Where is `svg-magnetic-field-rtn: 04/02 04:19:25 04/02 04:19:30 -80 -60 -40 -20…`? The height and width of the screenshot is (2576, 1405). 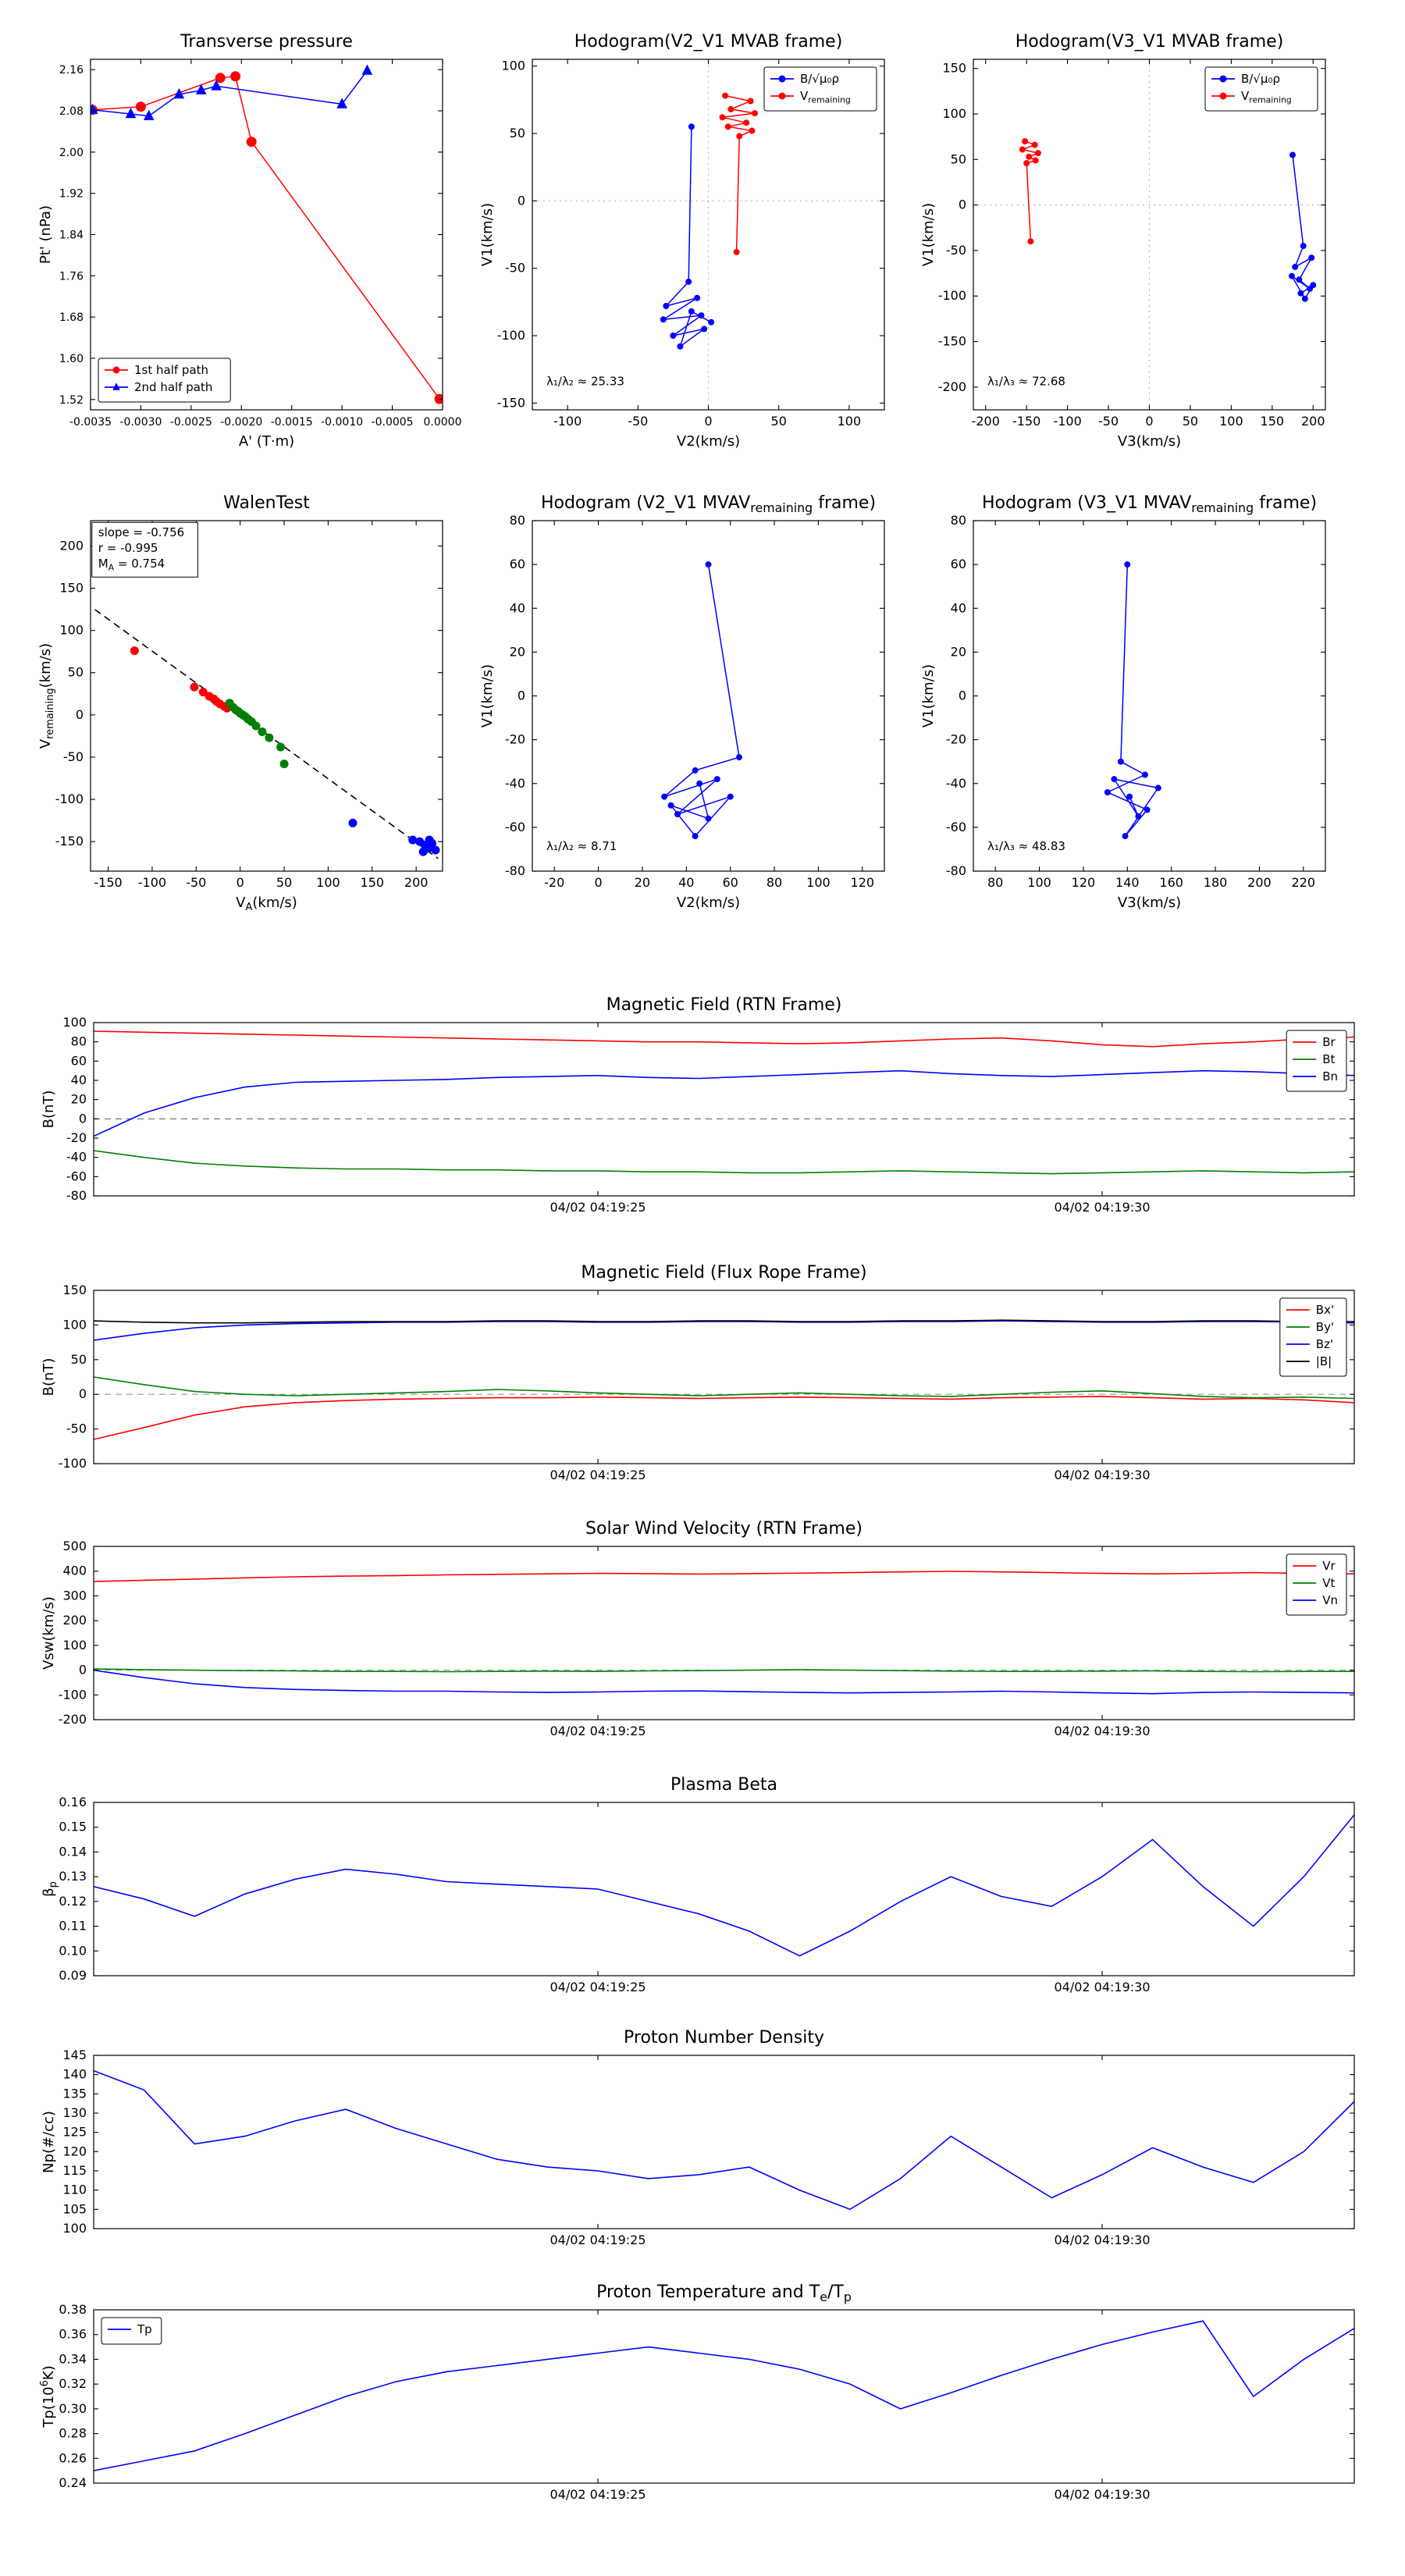 svg-magnetic-field-rtn: 04/02 04:19:25 04/02 04:19:30 -80 -60 -40 -20… is located at coordinates (698, 1105).